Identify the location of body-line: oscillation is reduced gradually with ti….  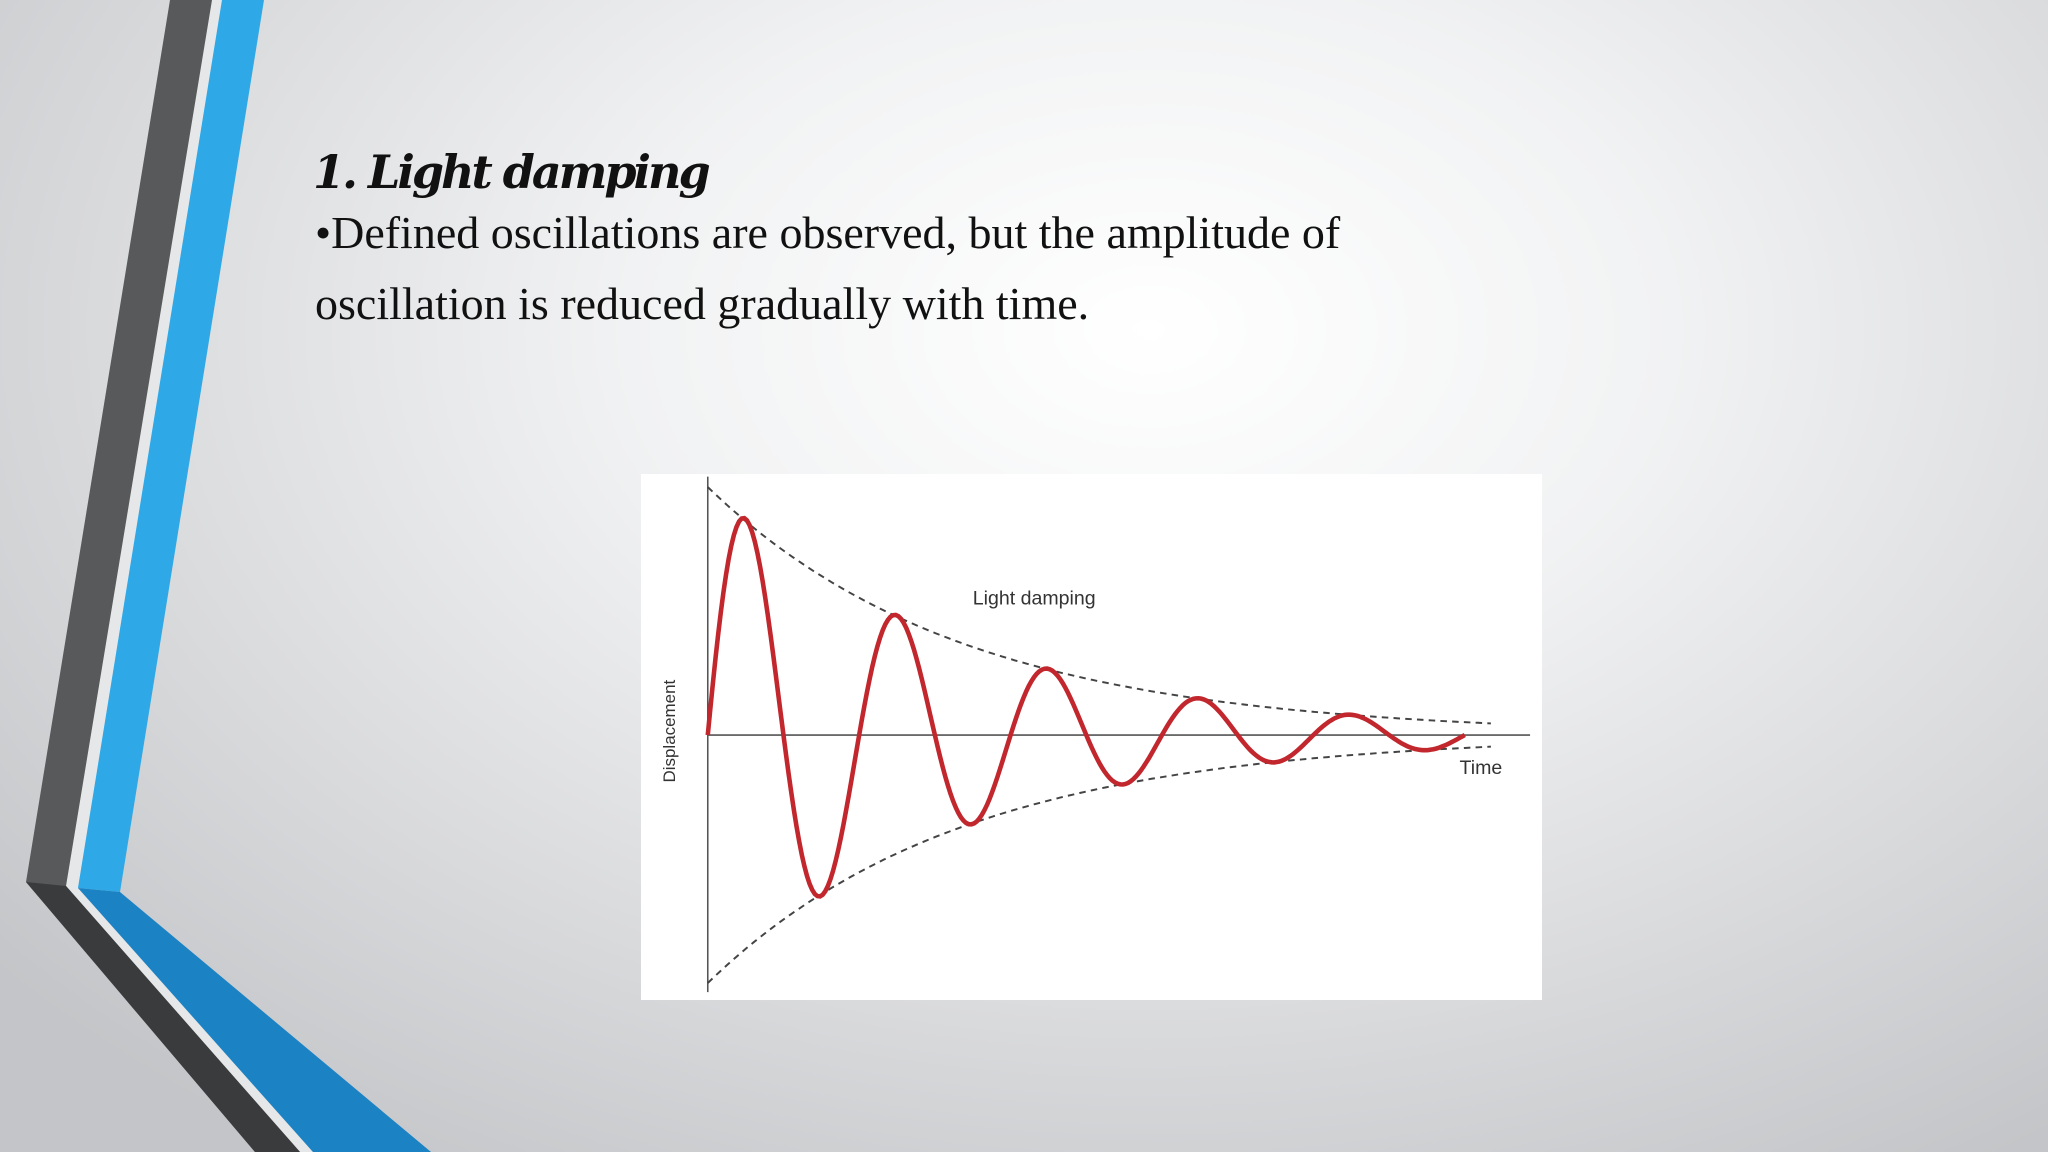
(702, 303).